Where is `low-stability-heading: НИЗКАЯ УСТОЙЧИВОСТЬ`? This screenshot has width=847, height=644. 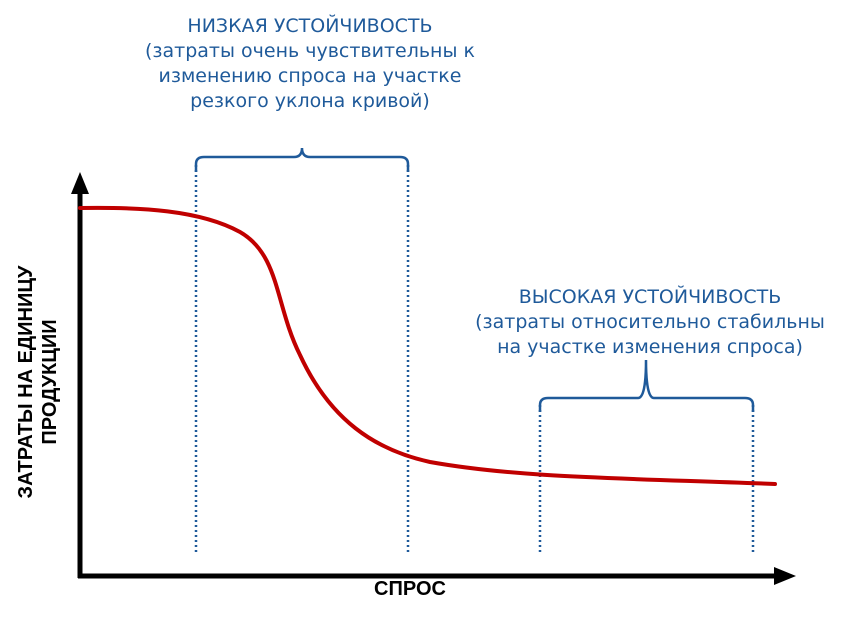
low-stability-heading: НИЗКАЯ УСТОЙЧИВОСТЬ is located at coordinates (310, 26).